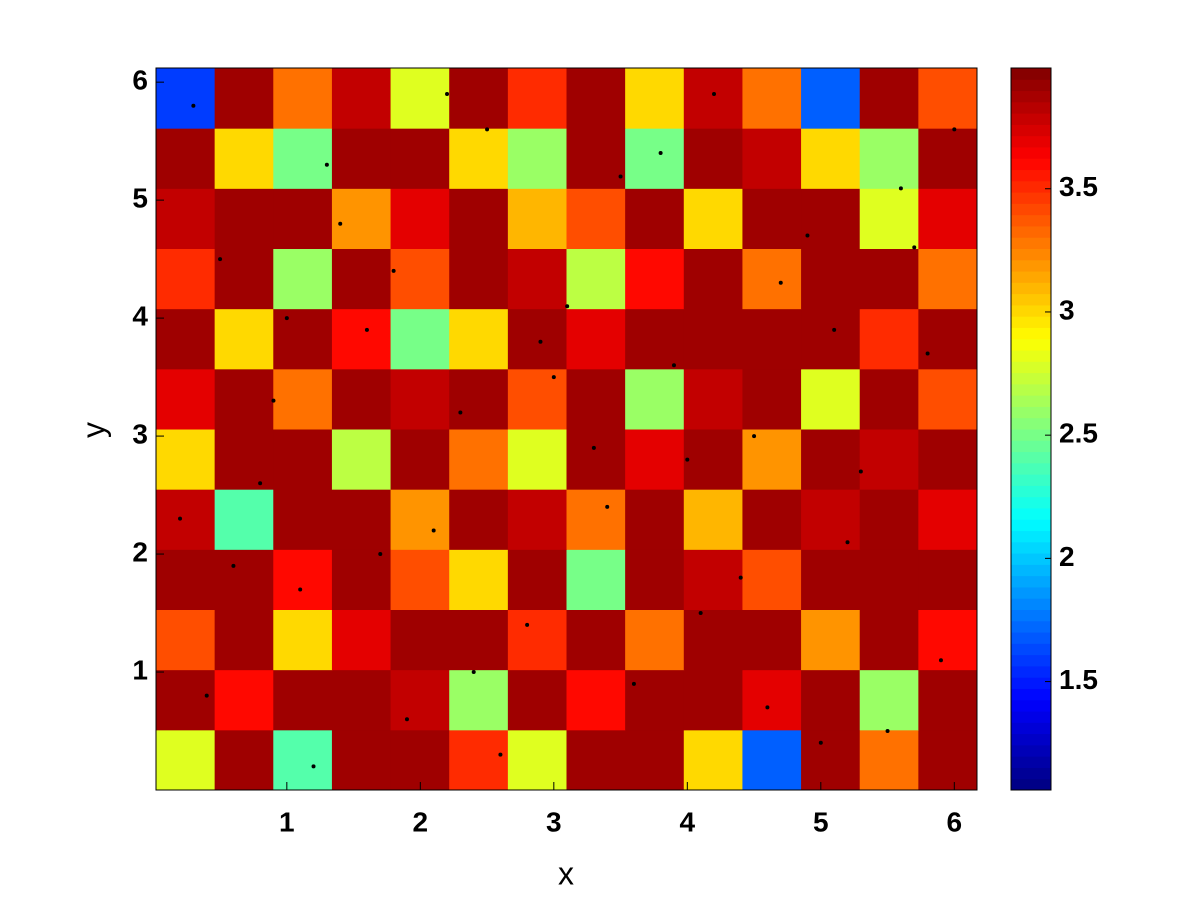  What do you see at coordinates (1078, 186) in the screenshot?
I see `colorbar-tick-label: 3.5` at bounding box center [1078, 186].